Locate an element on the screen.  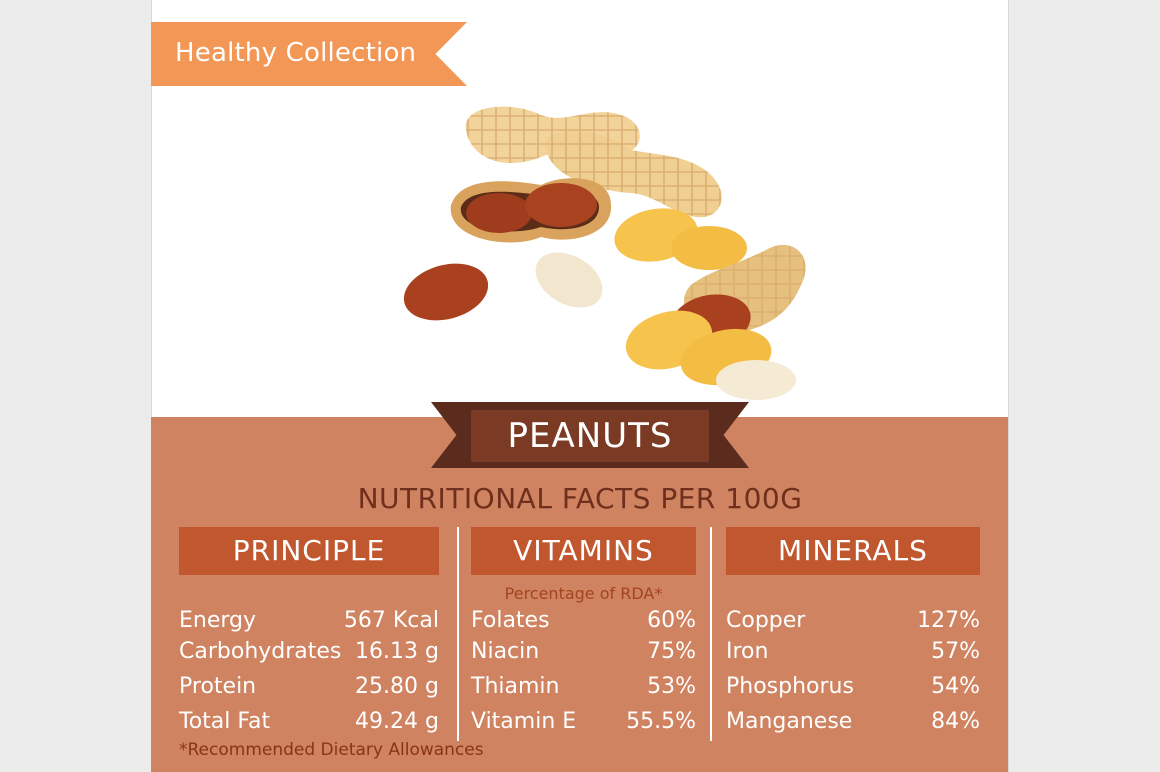
table-row: Niacin 75% is located at coordinates (583, 651).